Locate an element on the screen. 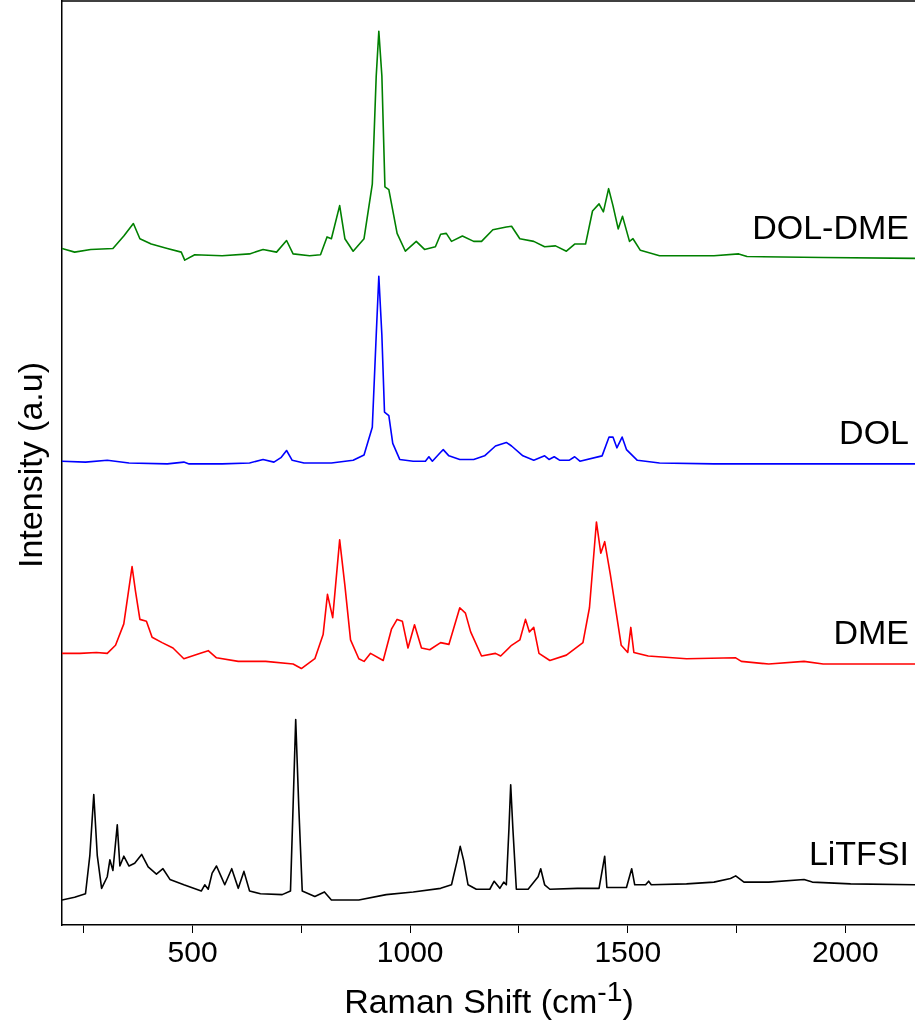 The image size is (915, 1035). y-axis-title: Intensity (a.u) is located at coordinates (30, 465).